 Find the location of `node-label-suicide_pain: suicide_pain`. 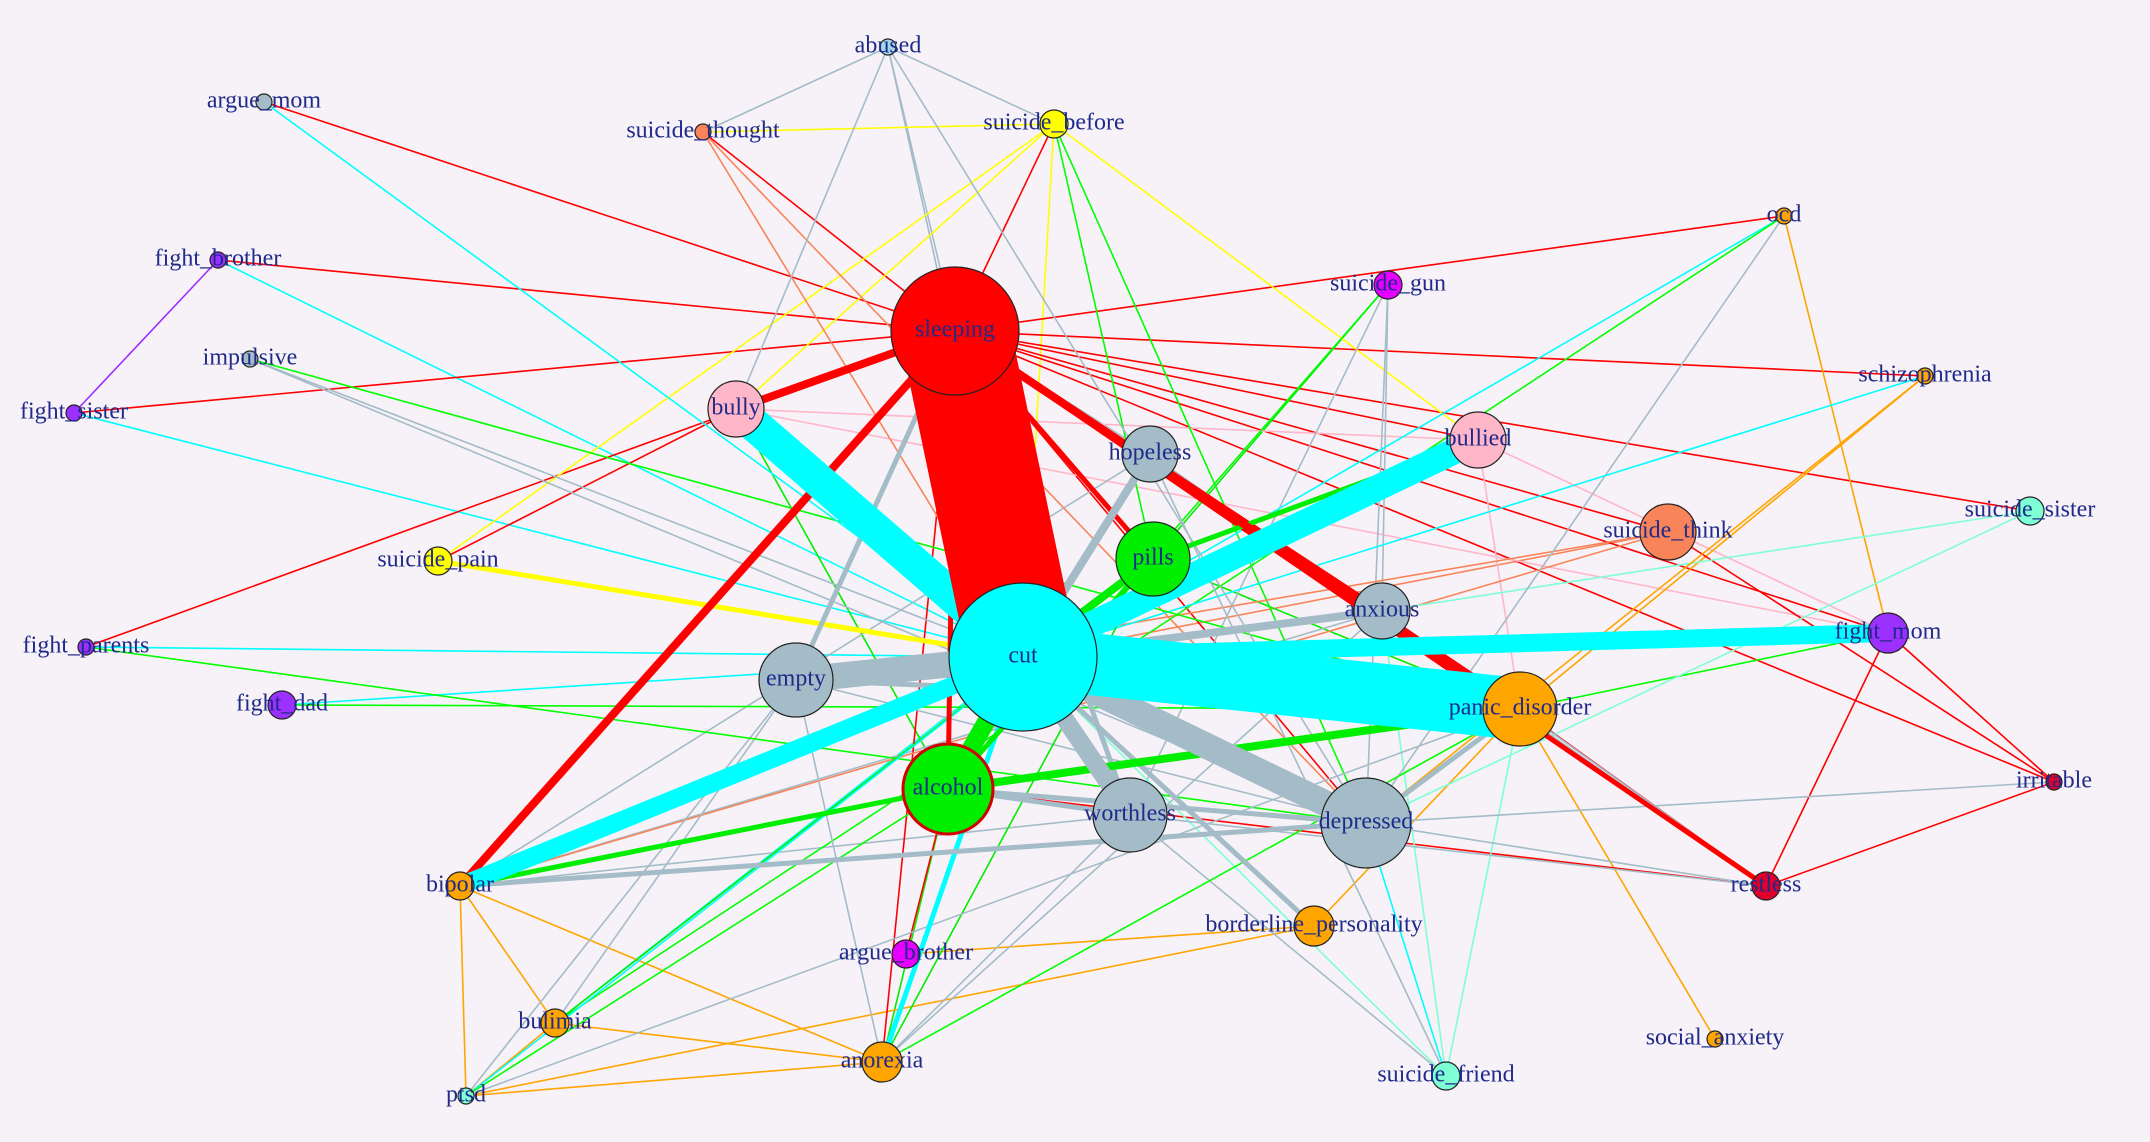

node-label-suicide_pain: suicide_pain is located at coordinates (437, 560).